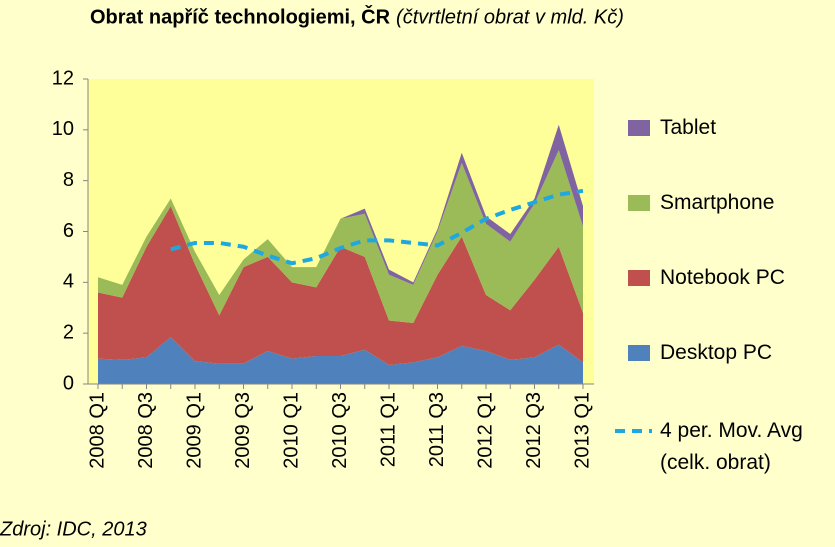 The width and height of the screenshot is (835, 547). What do you see at coordinates (485, 430) in the screenshot?
I see `x-tick-label: 2012 Q1` at bounding box center [485, 430].